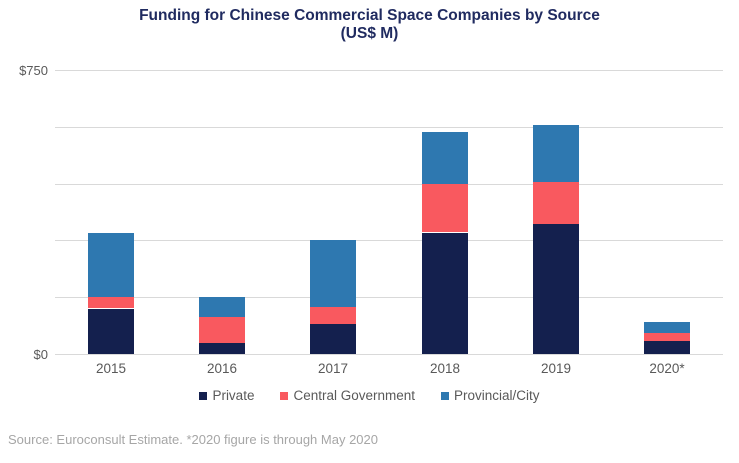 The width and height of the screenshot is (739, 463). Describe the element at coordinates (497, 395) in the screenshot. I see `legend-label-provincial-city: Provincial/City` at that location.